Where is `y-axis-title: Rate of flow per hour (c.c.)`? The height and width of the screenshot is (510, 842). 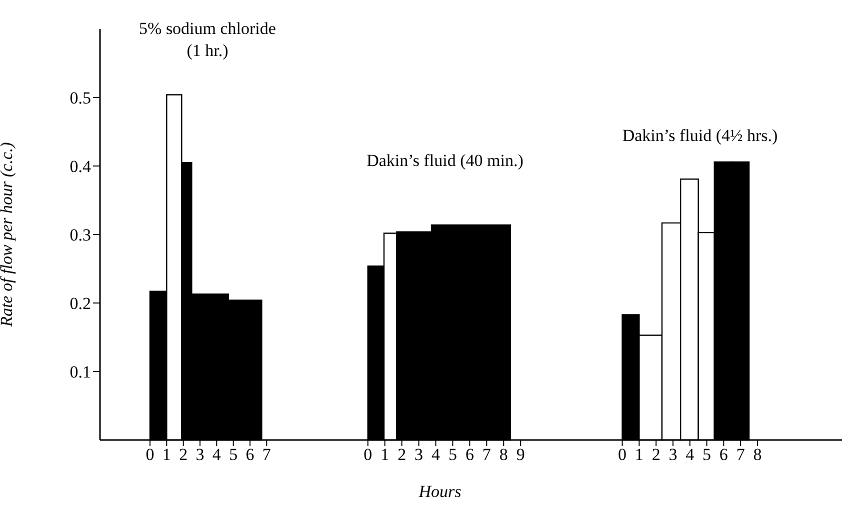 y-axis-title: Rate of flow per hour (c.c.) is located at coordinates (8, 235).